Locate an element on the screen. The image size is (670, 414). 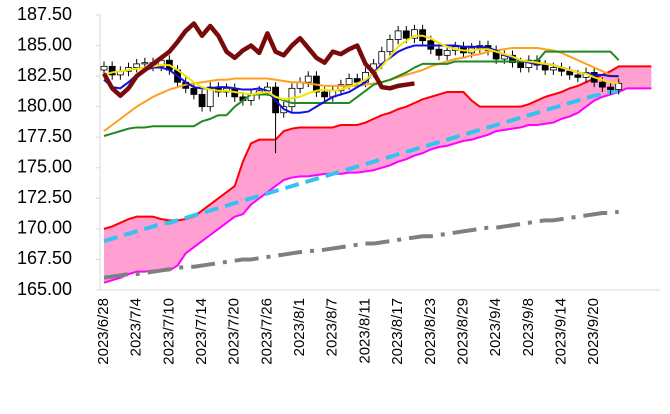
x-tick-label: 2023/9/20 is located at coordinates (593, 331).